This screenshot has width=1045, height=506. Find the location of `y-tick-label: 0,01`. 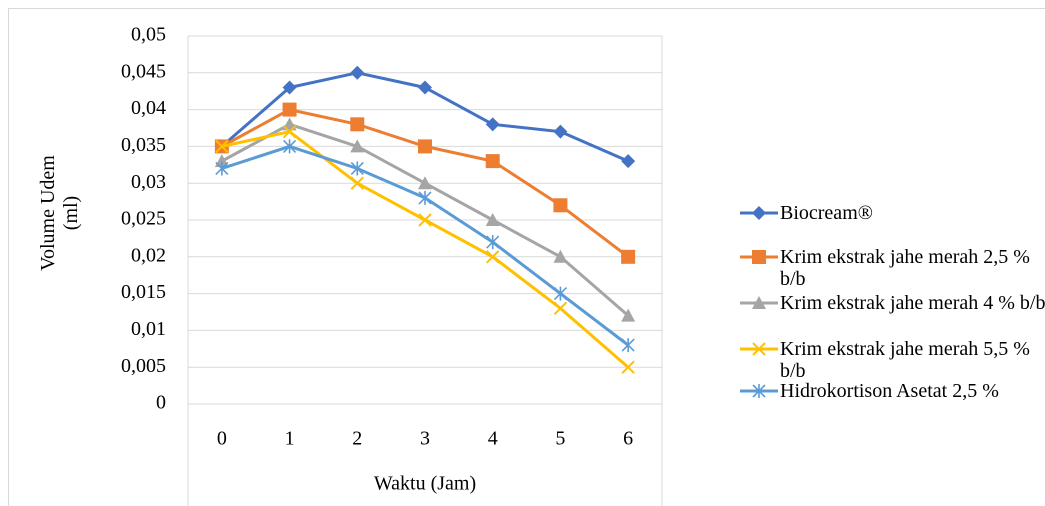

y-tick-label: 0,01 is located at coordinates (148, 329).